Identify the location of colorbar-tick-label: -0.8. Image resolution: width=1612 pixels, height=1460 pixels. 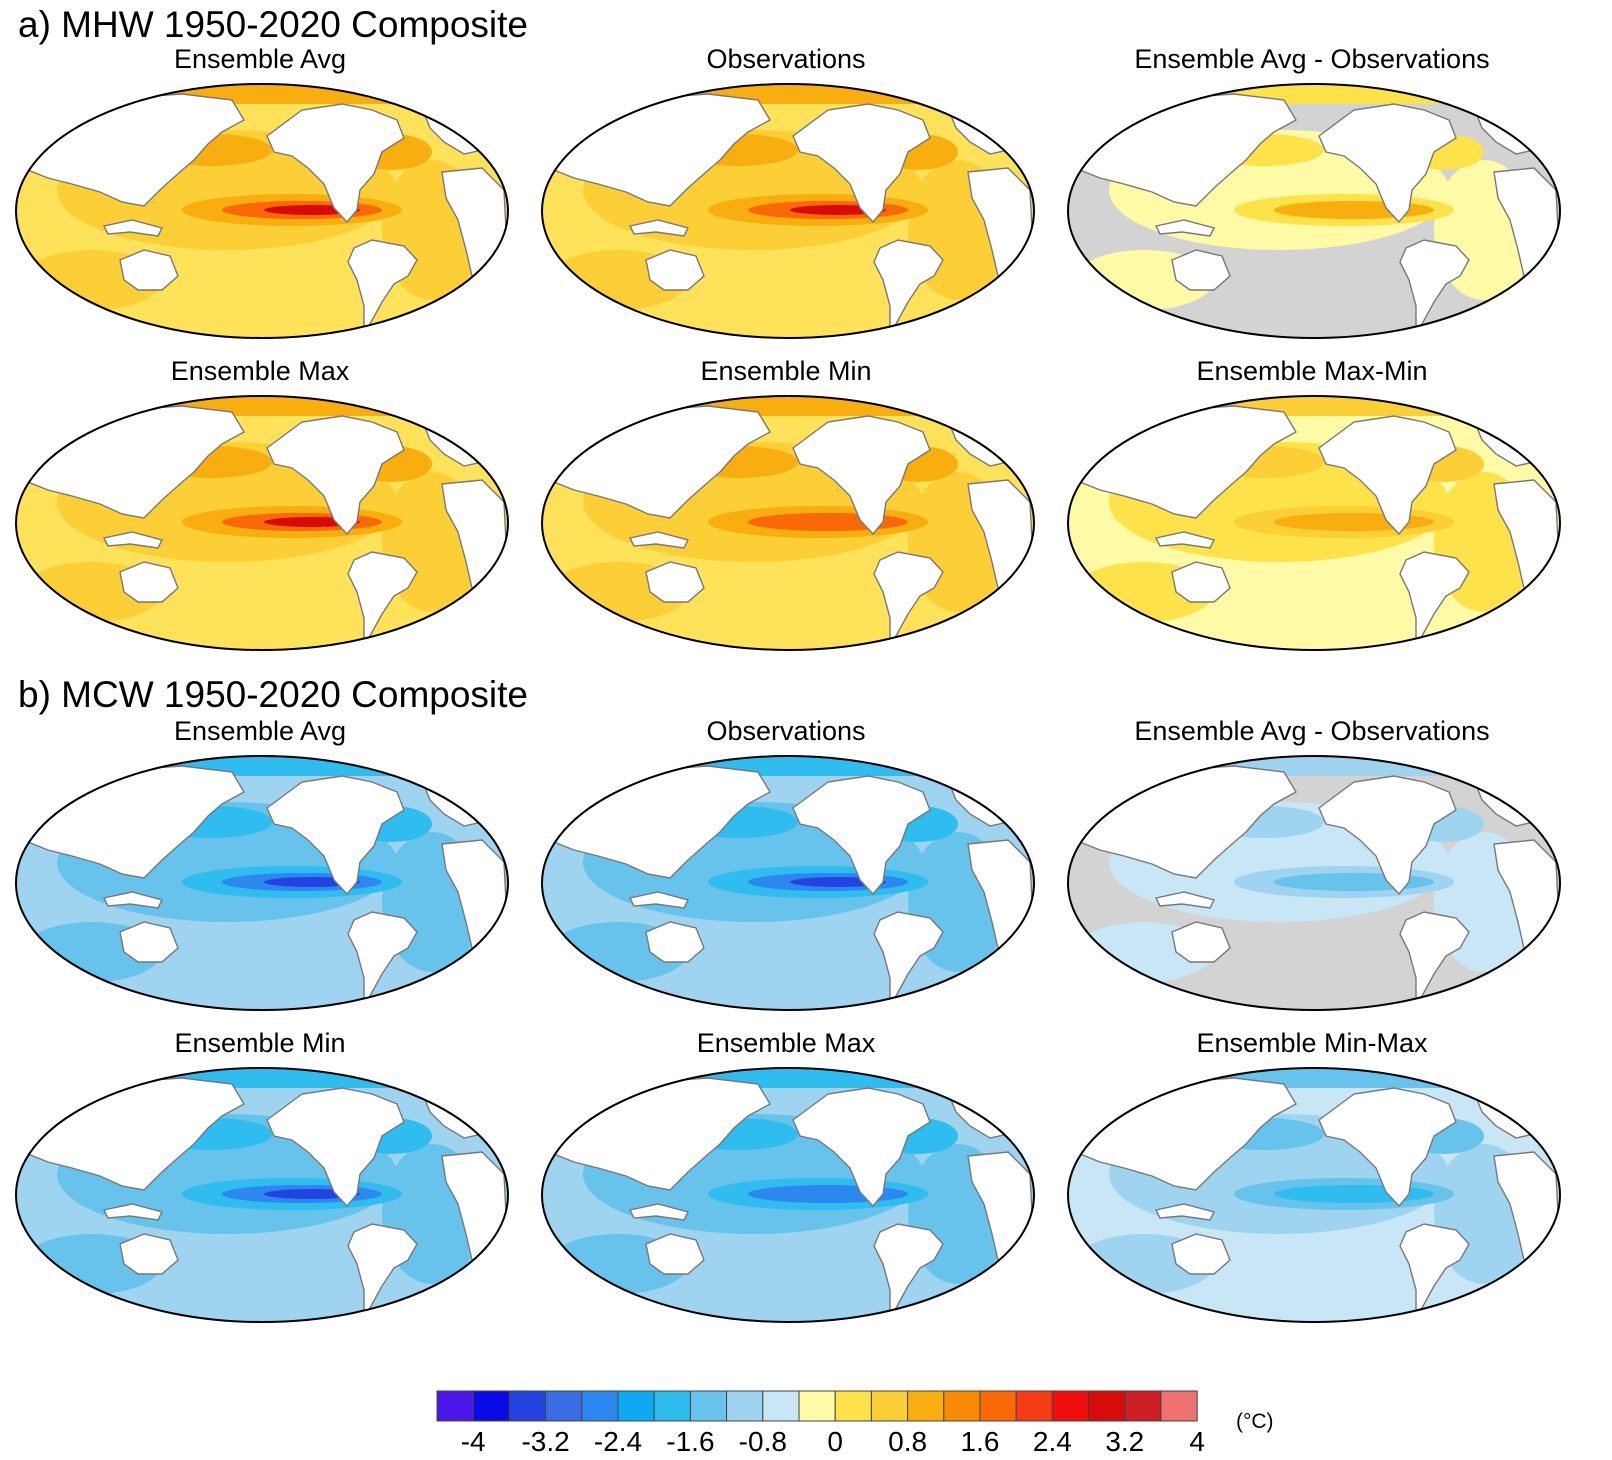
(762, 1441).